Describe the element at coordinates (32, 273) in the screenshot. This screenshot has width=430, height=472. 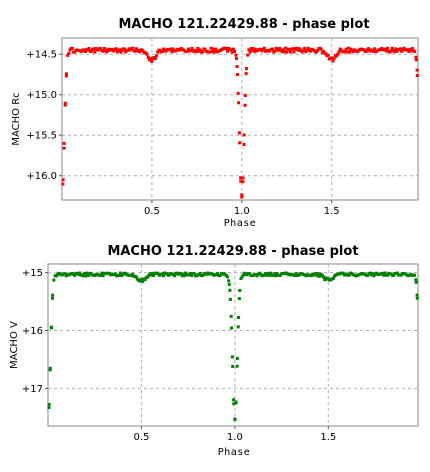
I see `v-y-tick-label: +15` at that location.